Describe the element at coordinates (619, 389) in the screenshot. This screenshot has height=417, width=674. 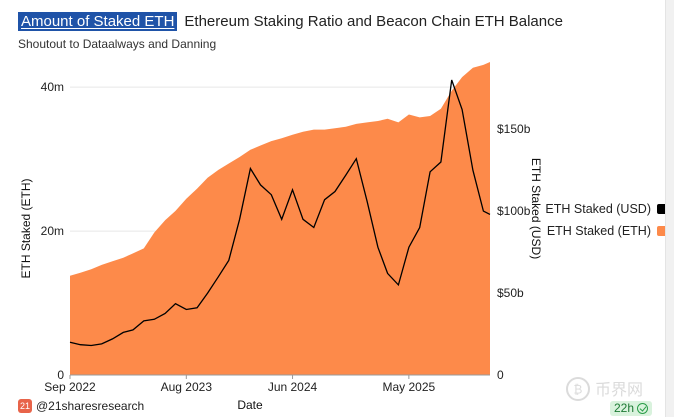
I see `watermark-text: 币界网` at that location.